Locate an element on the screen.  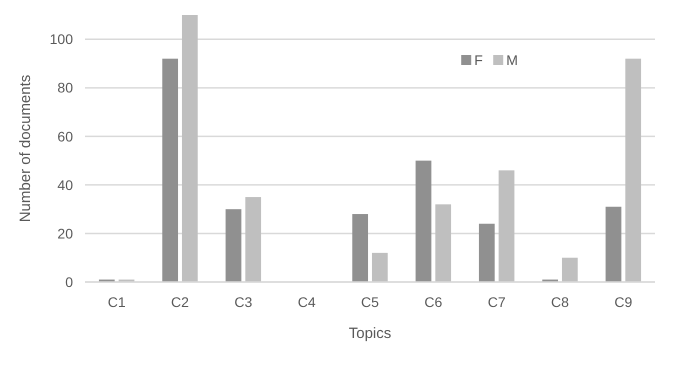
y-tick-label: 40 is located at coordinates (65, 184).